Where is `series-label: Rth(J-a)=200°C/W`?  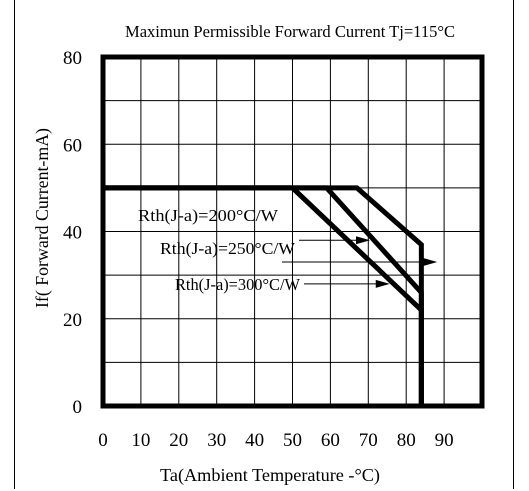 series-label: Rth(J-a)=200°C/W is located at coordinates (208, 215).